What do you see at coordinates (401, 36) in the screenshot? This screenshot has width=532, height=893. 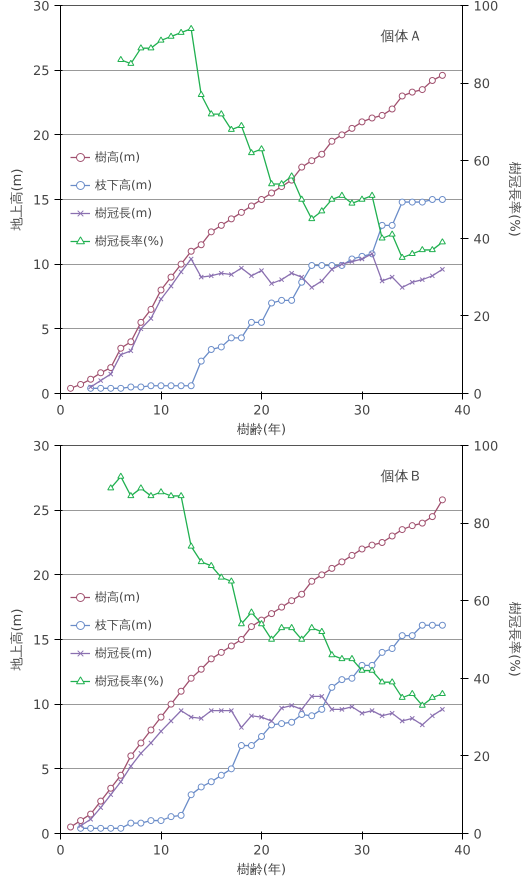 I see `annotation: 個体Ａ` at bounding box center [401, 36].